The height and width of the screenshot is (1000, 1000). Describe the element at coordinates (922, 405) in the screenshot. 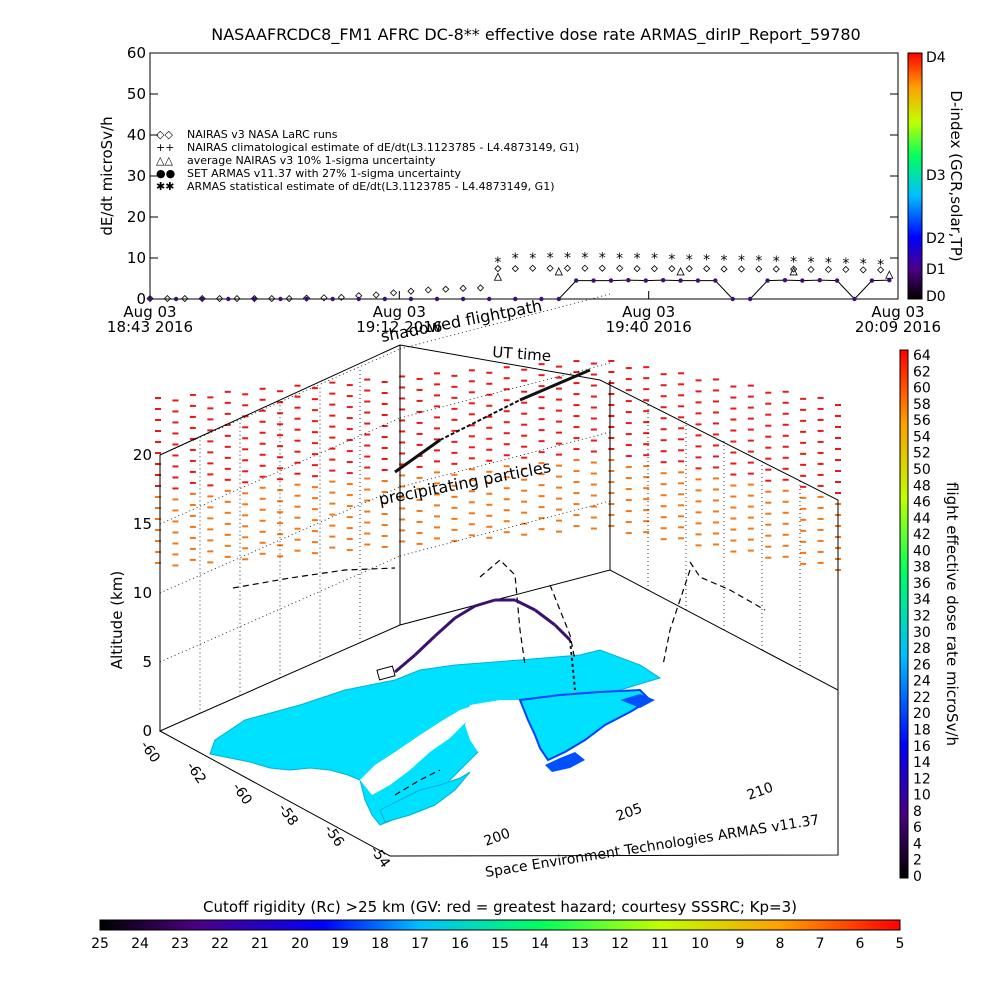

I see `dose-rate-tick: 58` at that location.